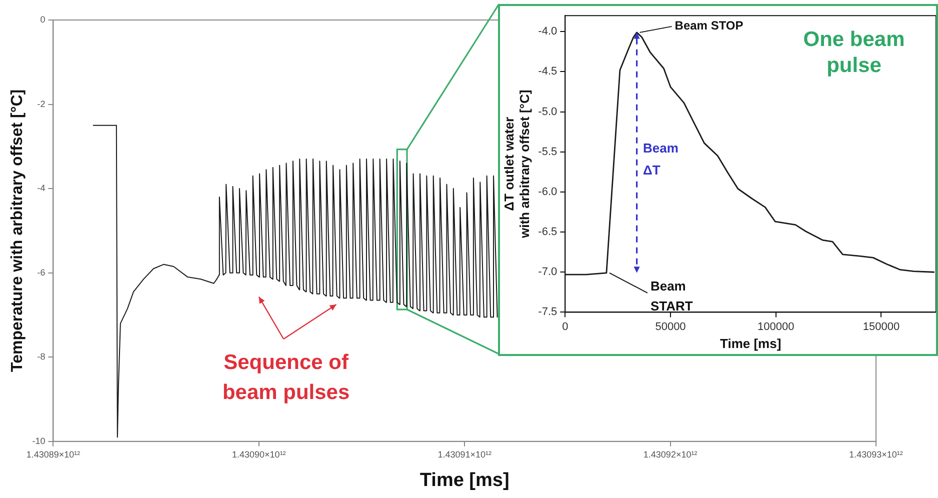  Describe the element at coordinates (41, 103) in the screenshot. I see `y-tick-label: -2` at that location.